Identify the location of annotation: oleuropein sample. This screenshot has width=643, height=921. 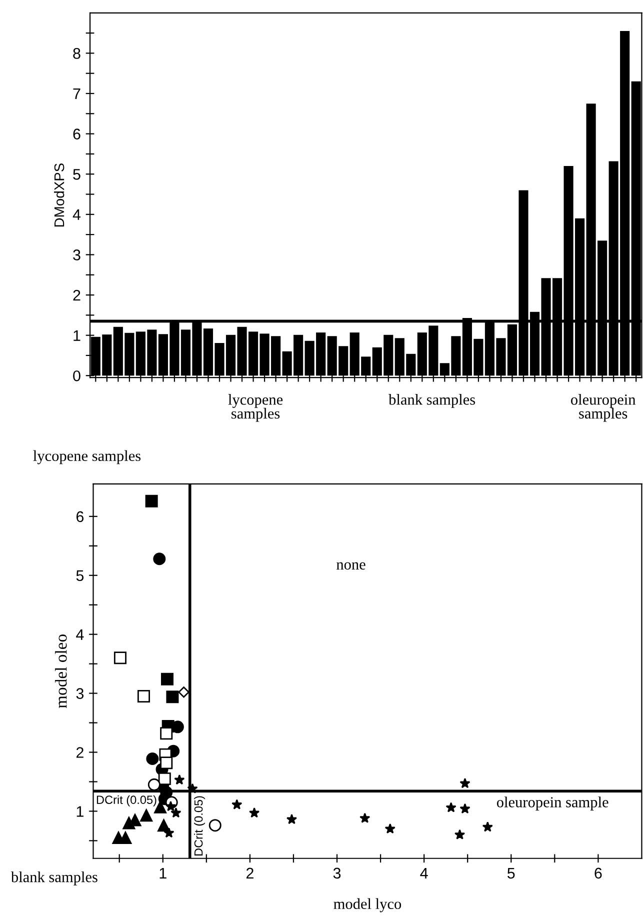
(552, 803).